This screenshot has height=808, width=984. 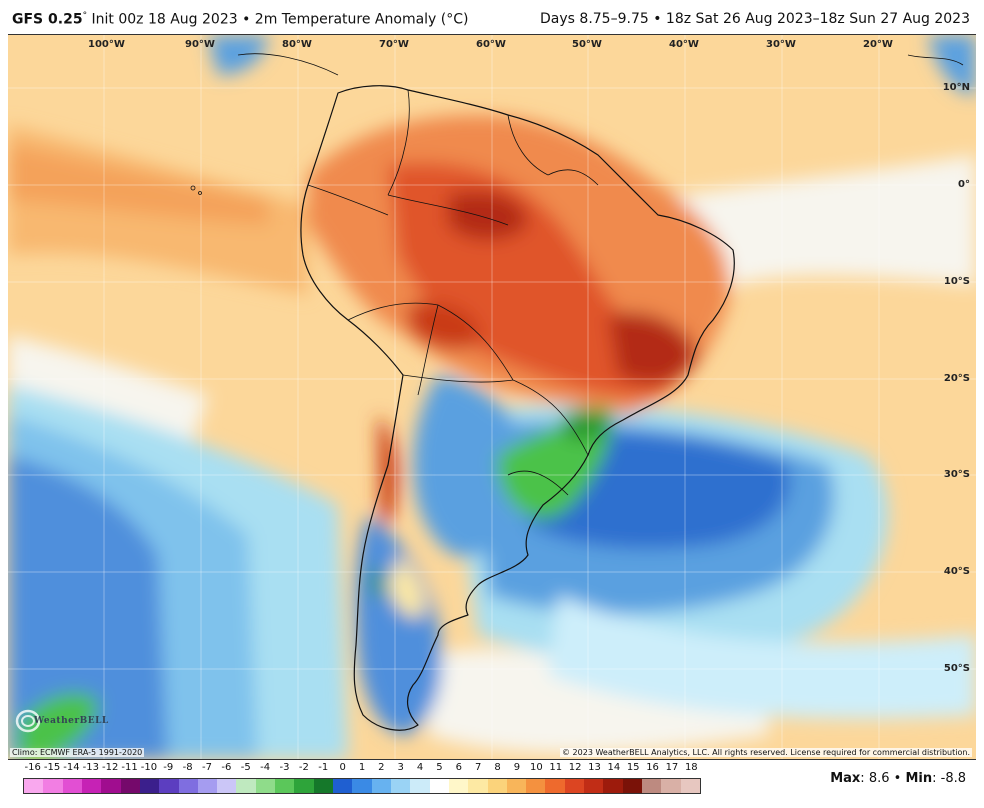 What do you see at coordinates (187, 767) in the screenshot?
I see `scale-tick-label: -8` at bounding box center [187, 767].